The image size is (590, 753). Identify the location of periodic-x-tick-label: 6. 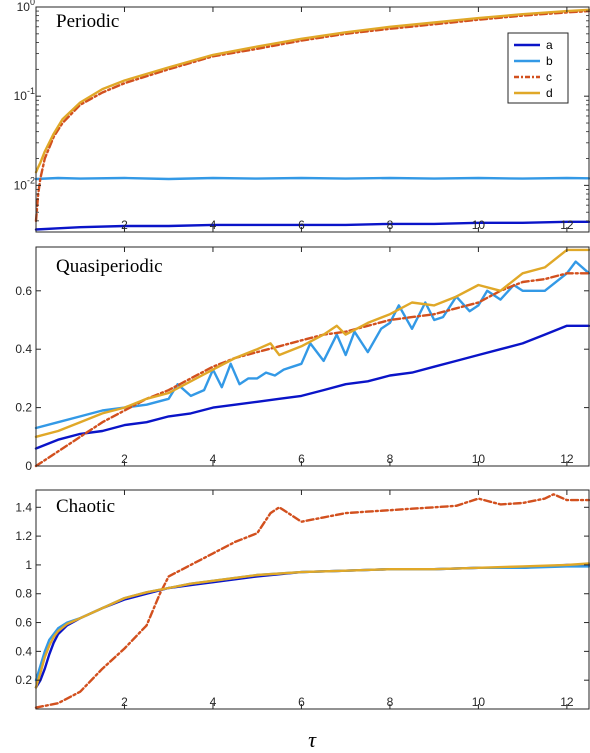
(301, 225).